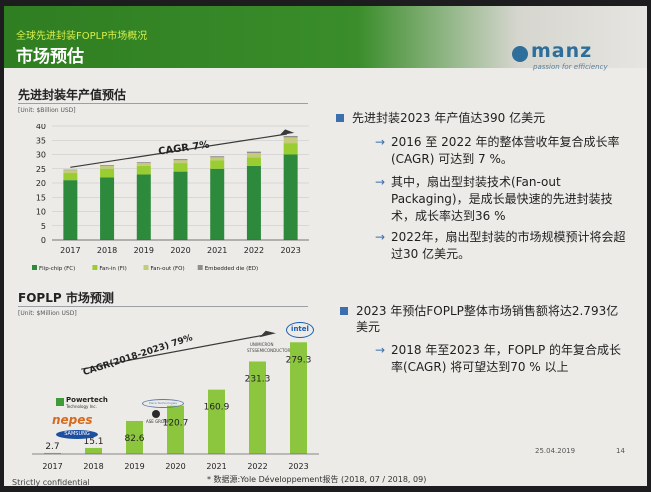 This screenshot has width=651, height=492. Describe the element at coordinates (168, 269) in the screenshot. I see `chart1-legend-label: Fan-out (FO)` at that location.